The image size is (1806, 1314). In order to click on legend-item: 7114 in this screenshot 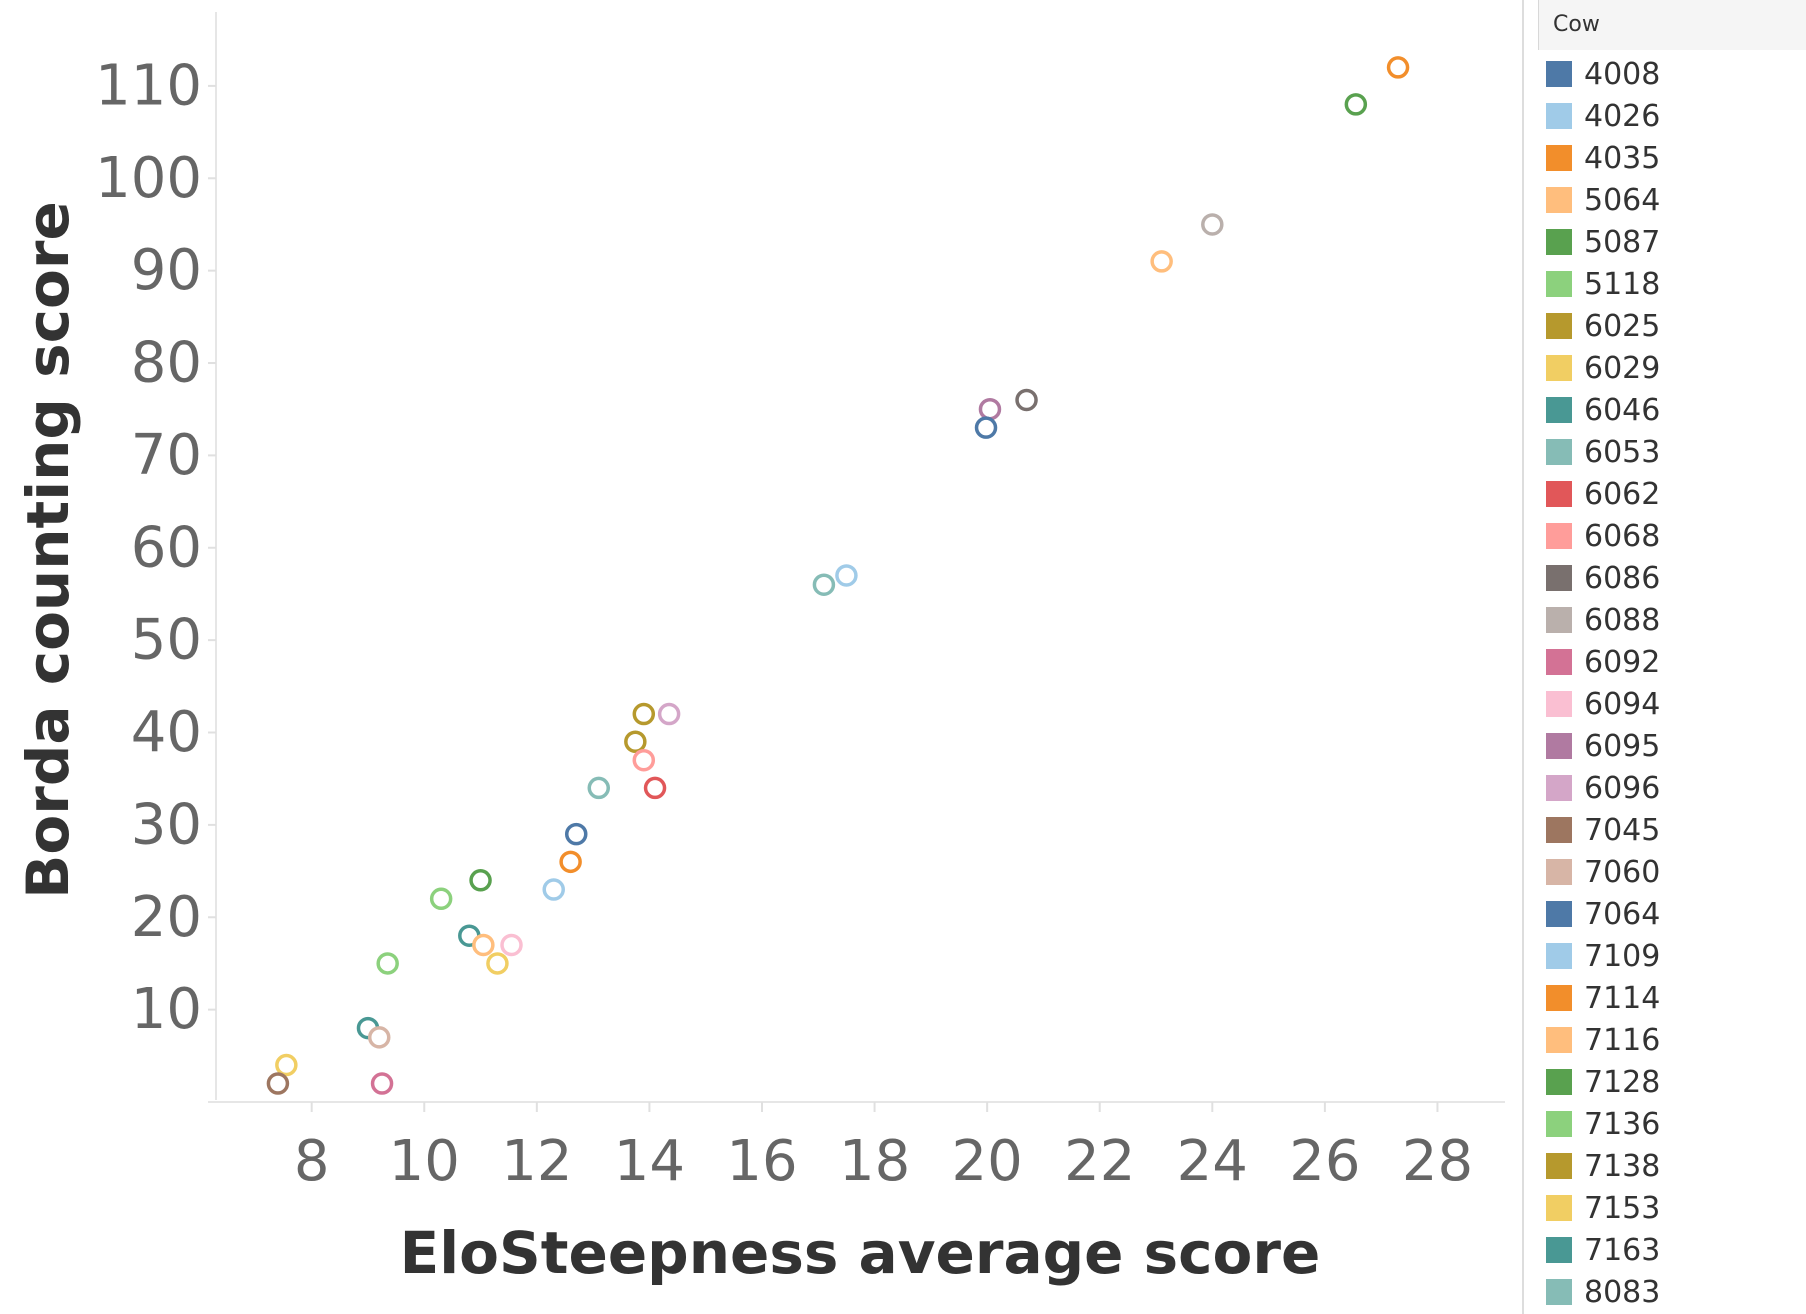, I will do `click(1676, 998)`.